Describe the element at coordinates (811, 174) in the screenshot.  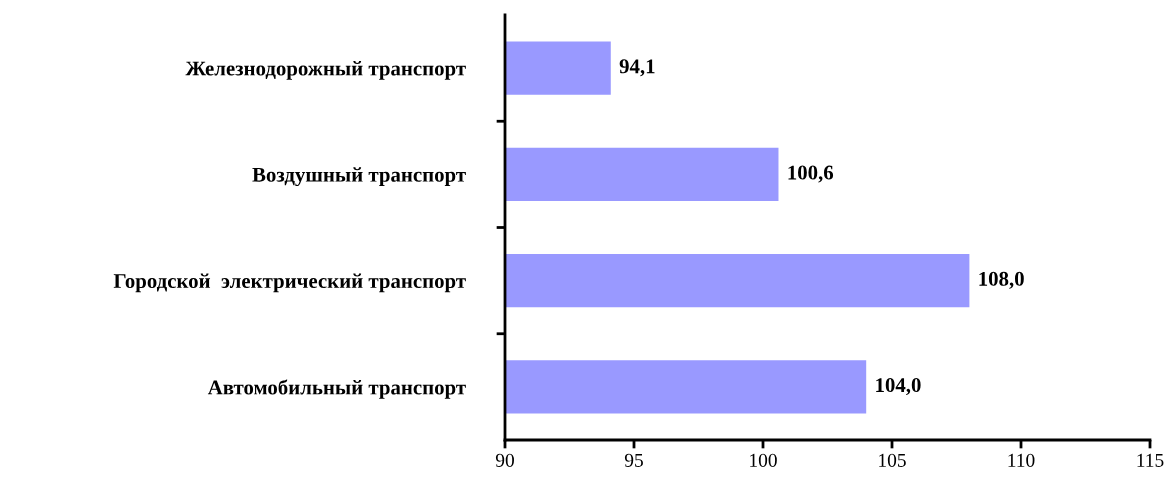
I see `data-label: 100,6` at that location.